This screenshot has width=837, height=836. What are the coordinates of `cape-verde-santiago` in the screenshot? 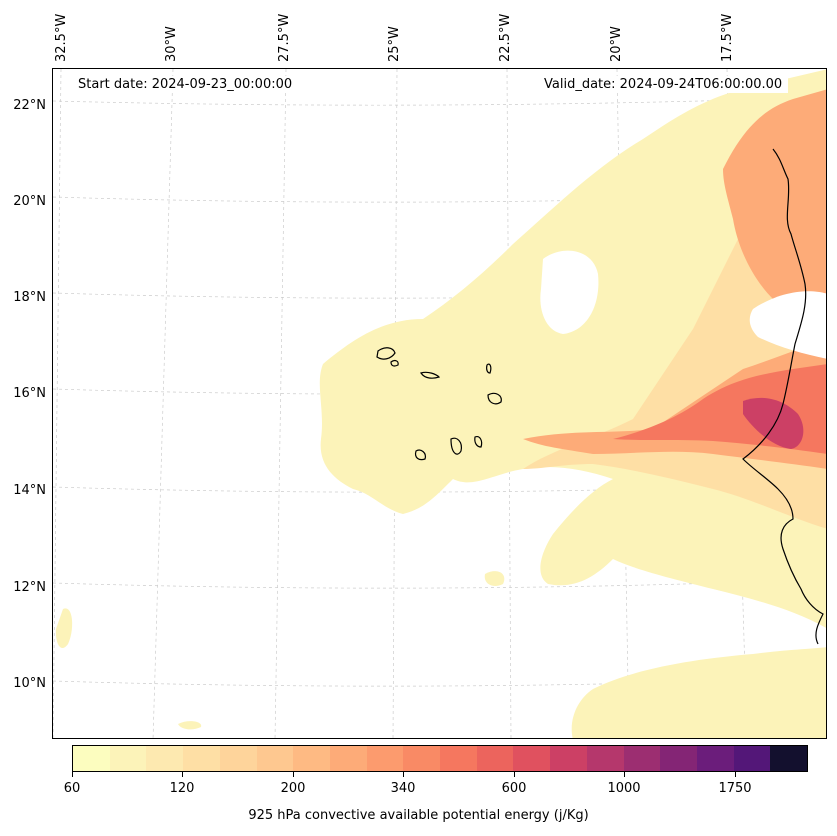 It's located at (456, 446).